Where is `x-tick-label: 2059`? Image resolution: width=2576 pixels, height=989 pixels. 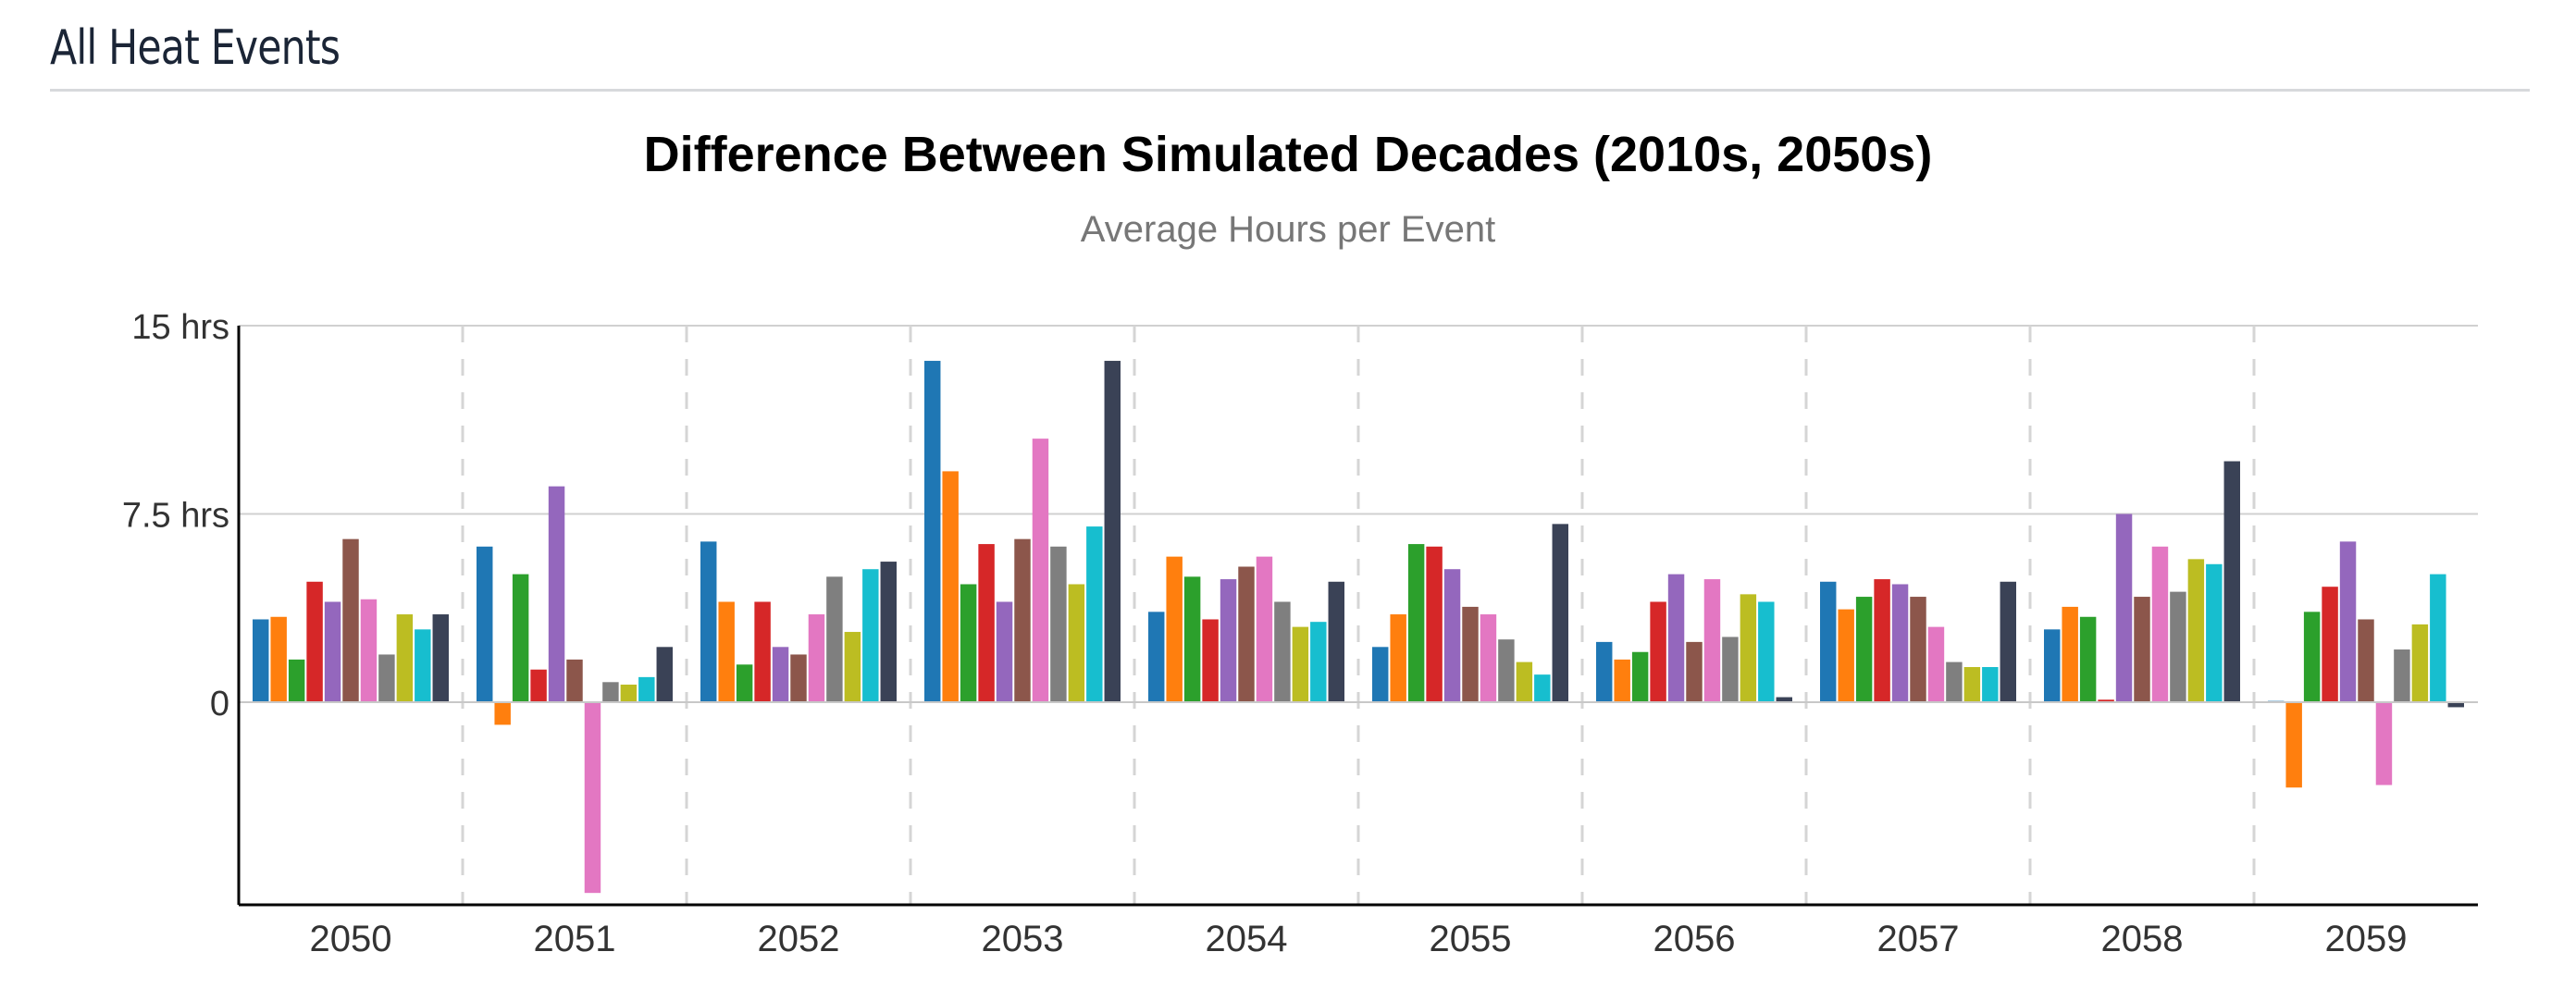
x-tick-label: 2059 is located at coordinates (2367, 939).